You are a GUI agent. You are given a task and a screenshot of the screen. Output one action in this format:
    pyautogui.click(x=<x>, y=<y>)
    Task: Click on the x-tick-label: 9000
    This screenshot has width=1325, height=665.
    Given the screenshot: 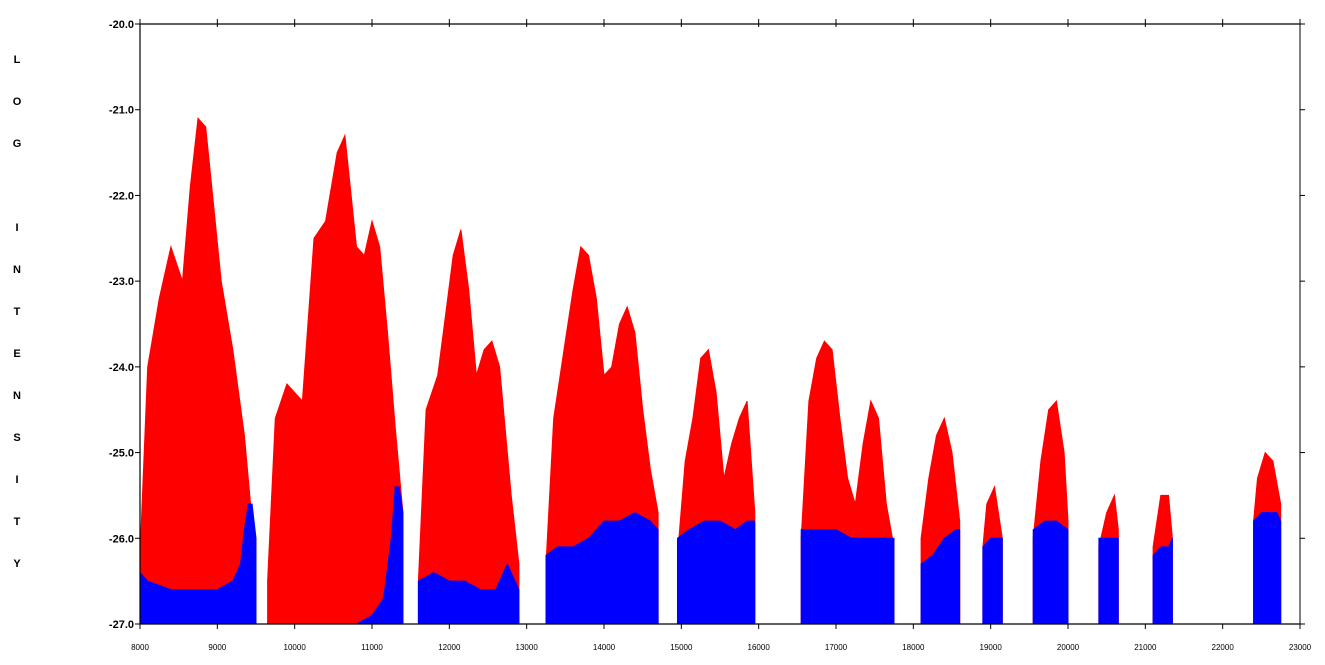 What is the action you would take?
    pyautogui.click(x=217, y=647)
    